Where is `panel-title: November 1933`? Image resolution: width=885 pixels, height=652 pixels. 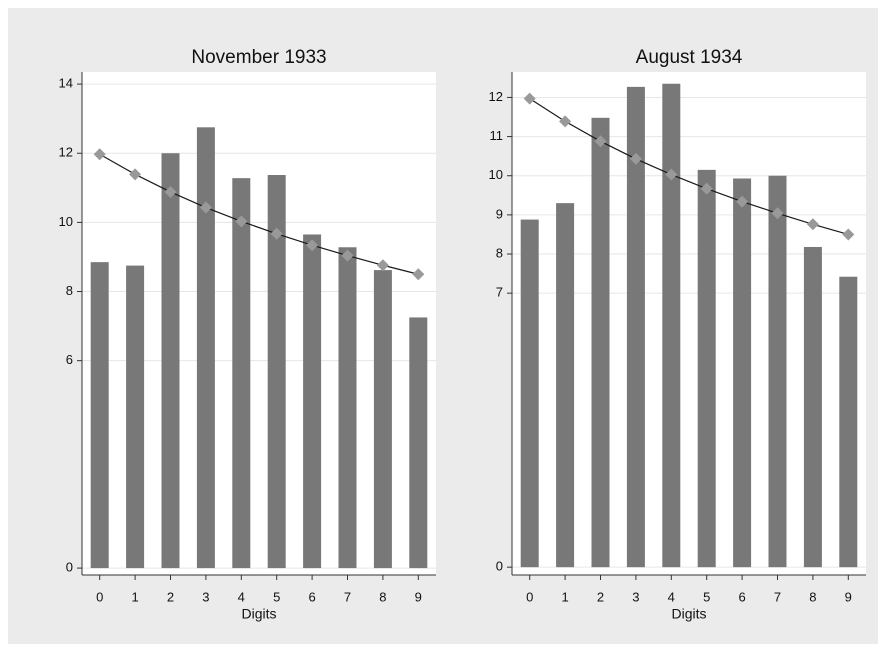 panel-title: November 1933 is located at coordinates (258, 57).